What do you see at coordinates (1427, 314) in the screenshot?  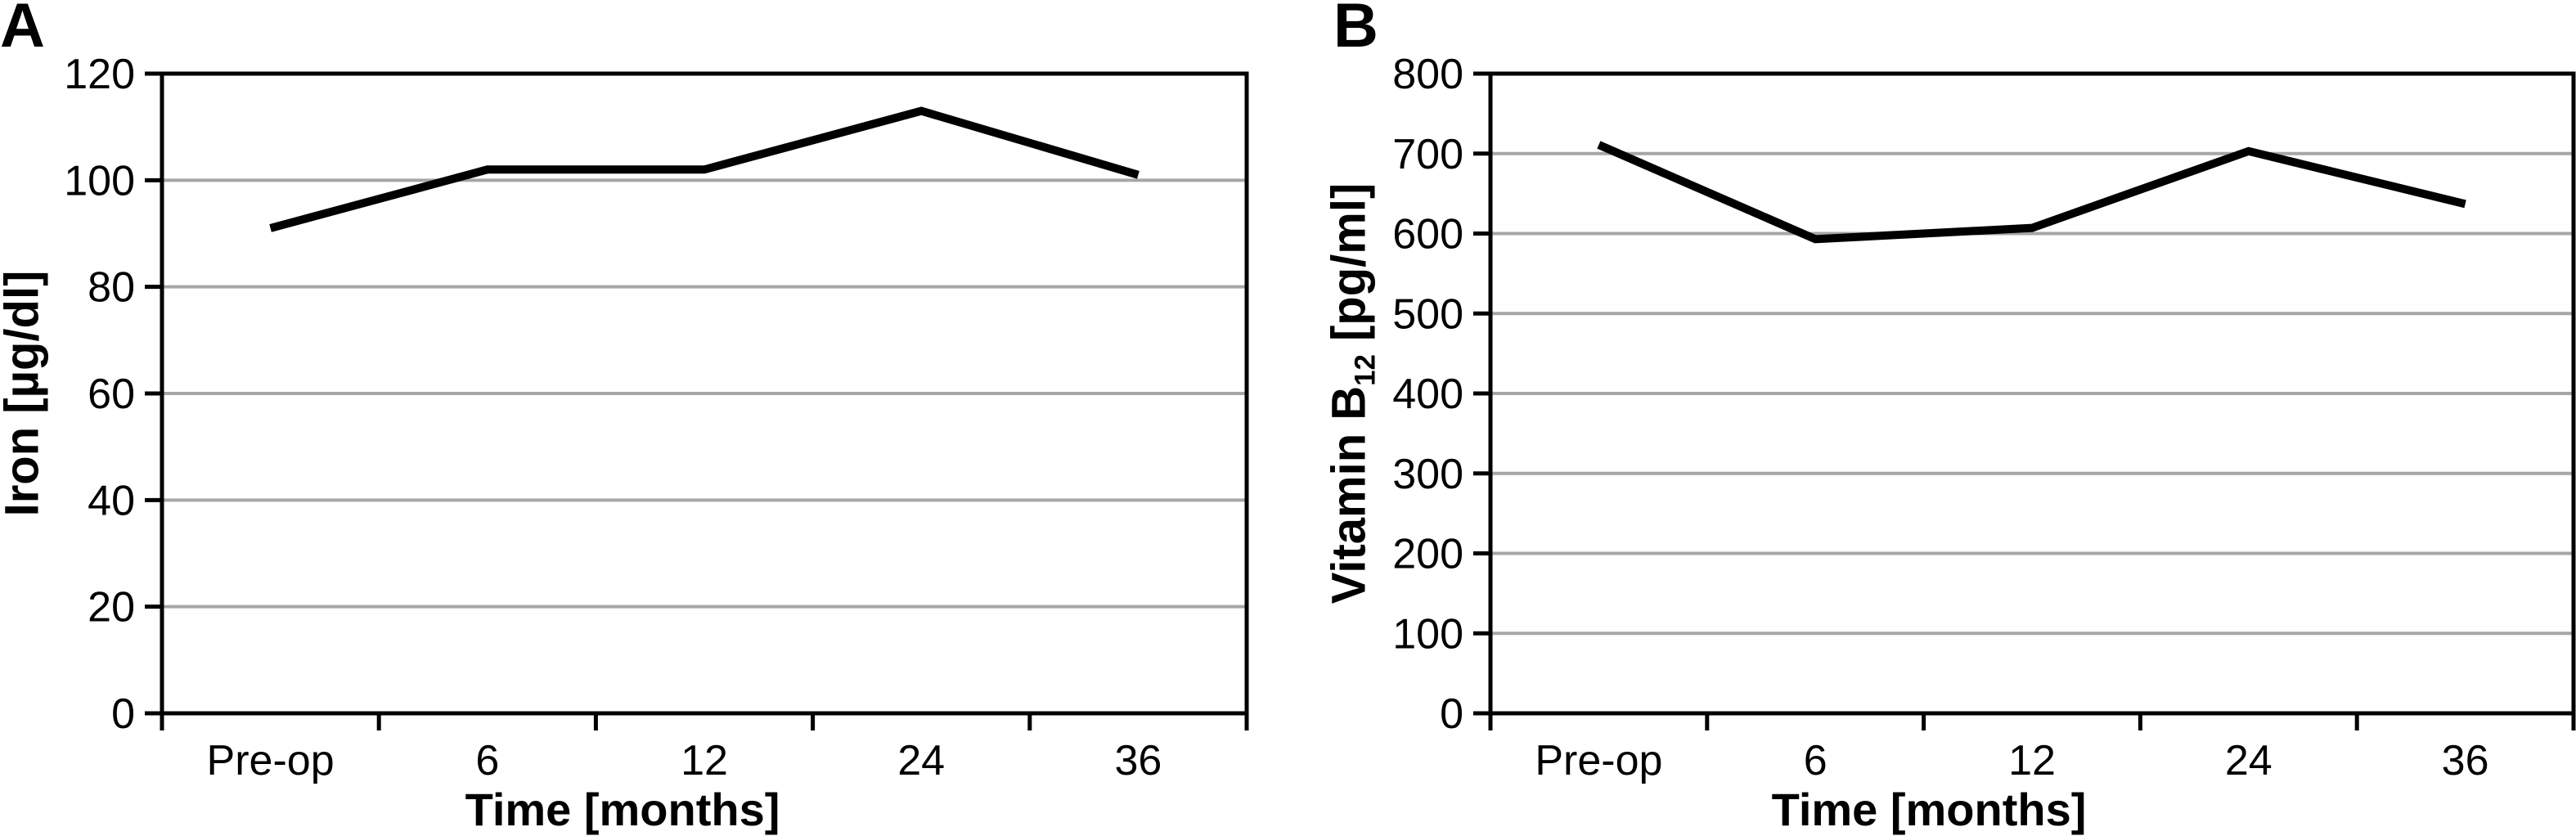 I see `y-axis-tick-label: 500` at bounding box center [1427, 314].